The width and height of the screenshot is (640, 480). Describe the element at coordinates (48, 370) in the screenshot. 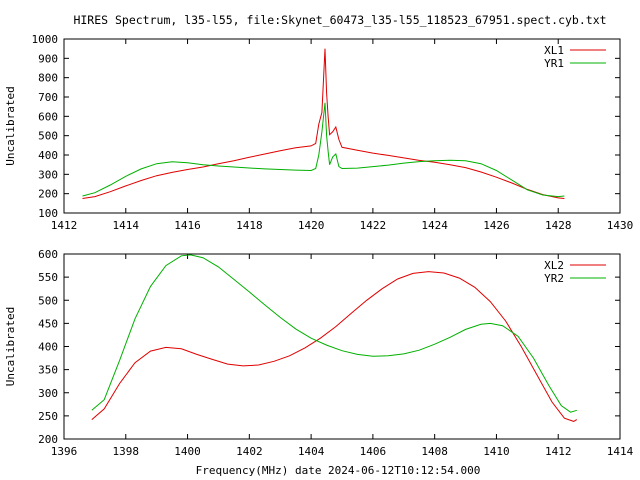

I see `y-tick-label: 350` at that location.